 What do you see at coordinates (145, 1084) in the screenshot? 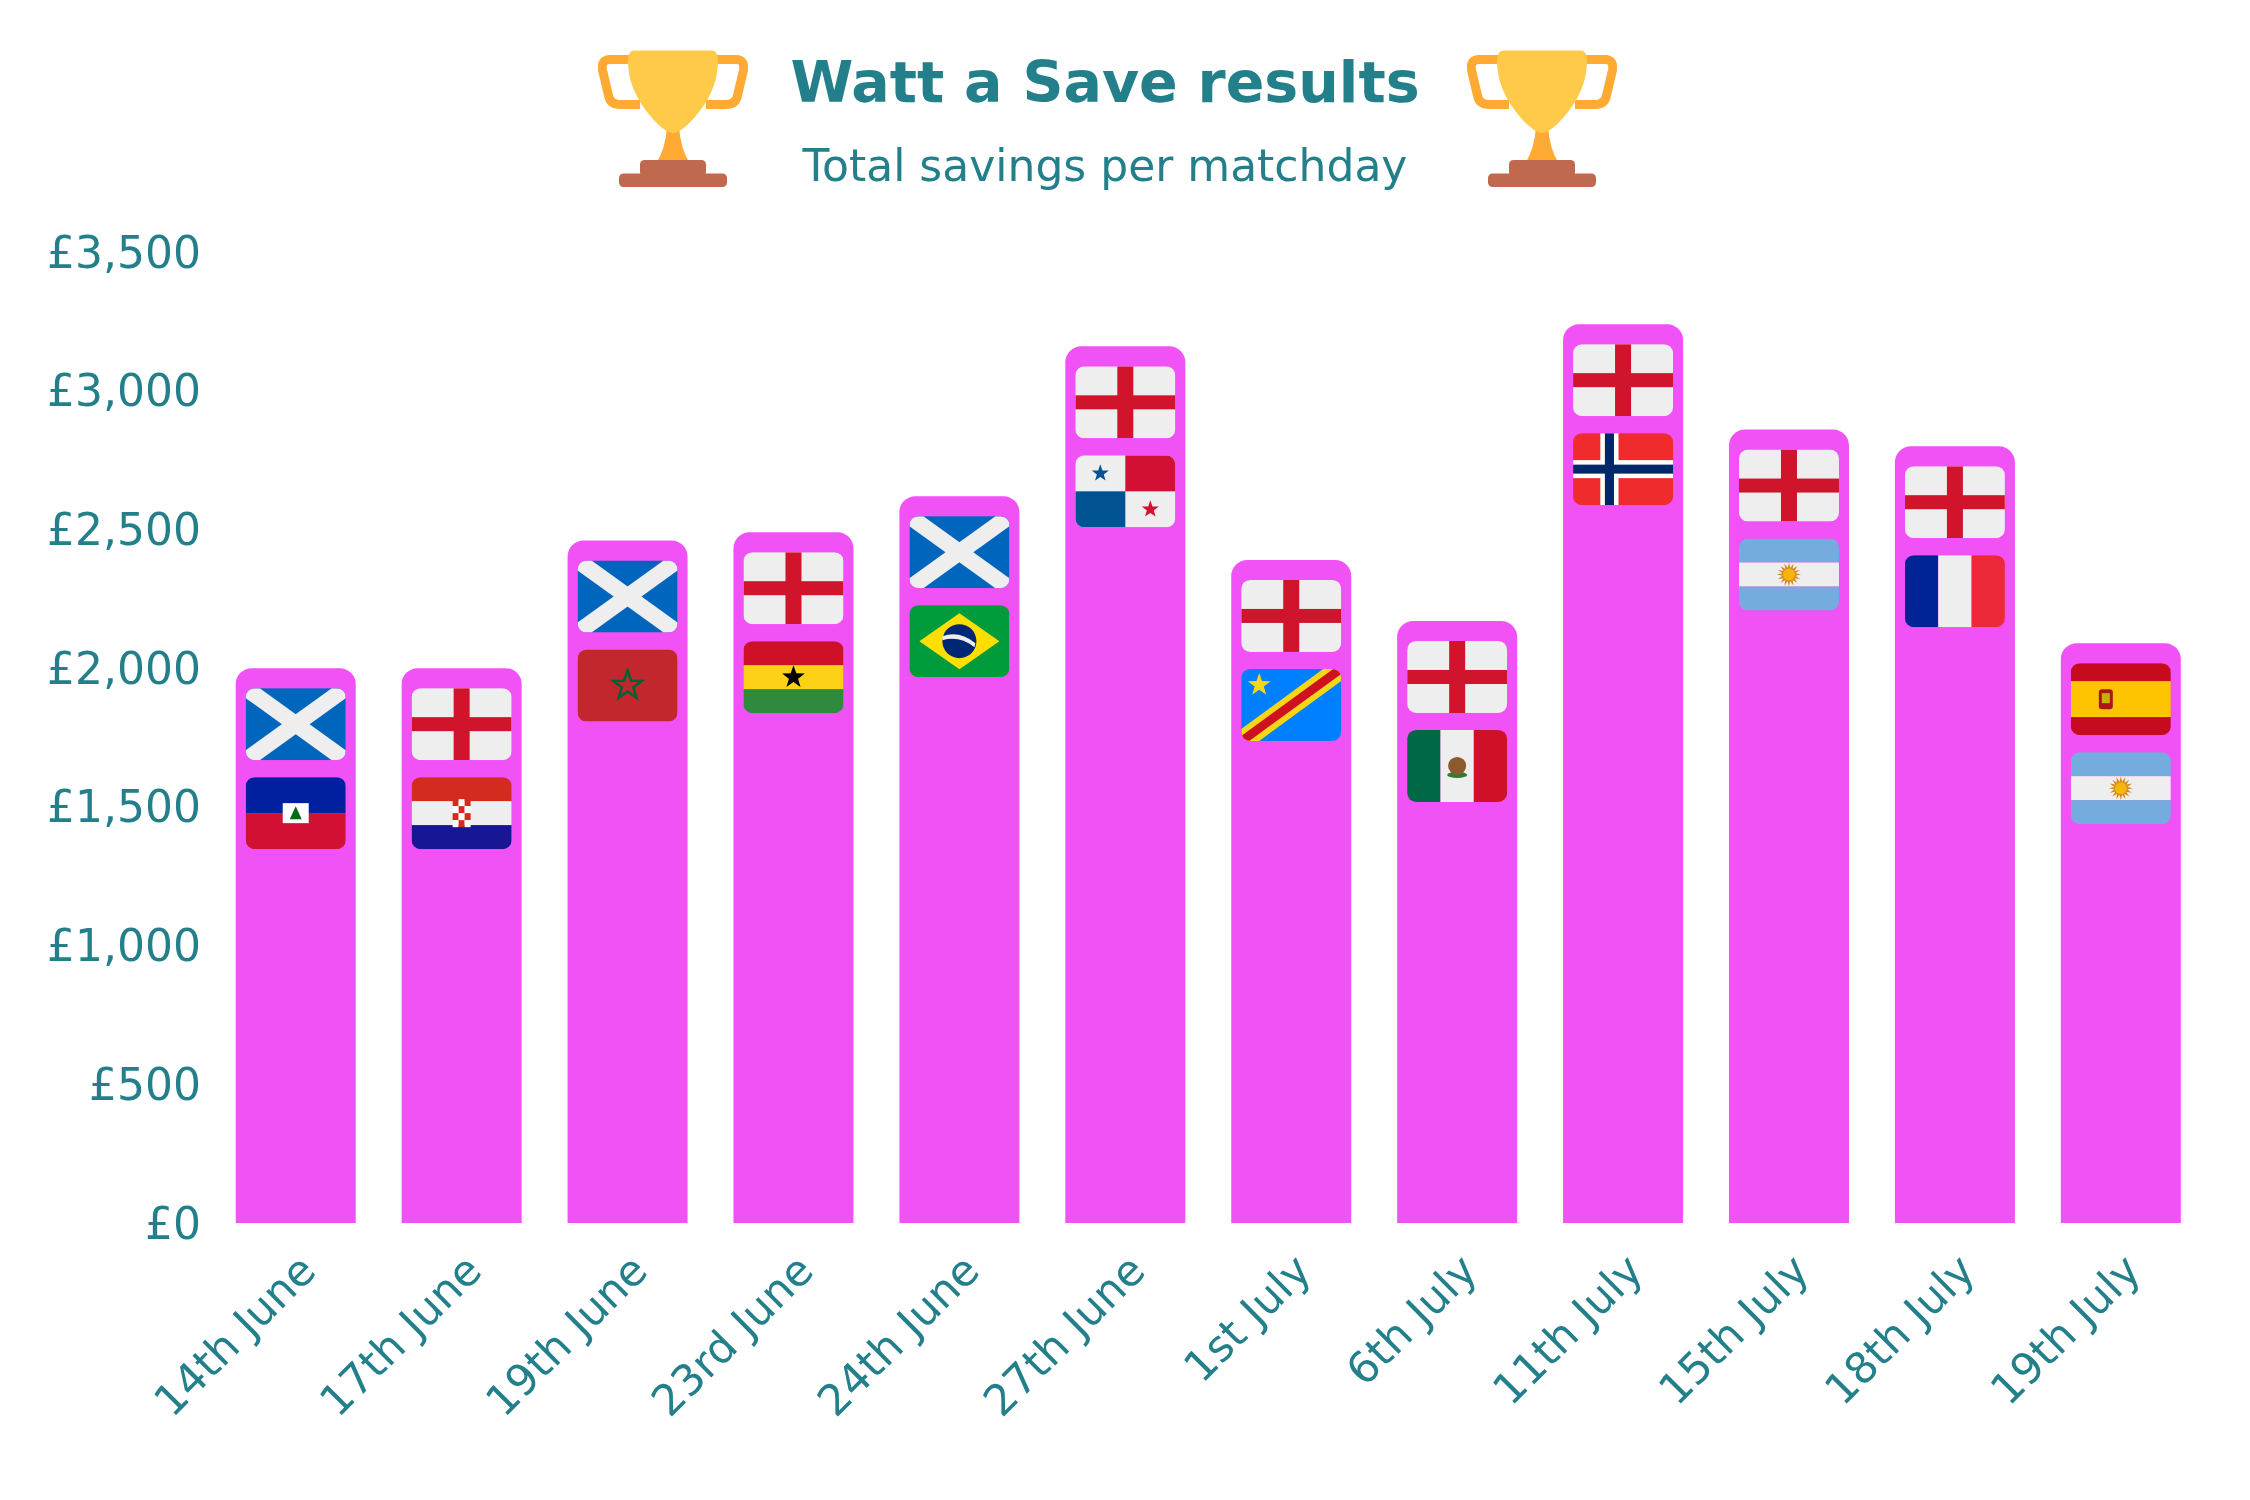
I see `y-tick-label: £500` at bounding box center [145, 1084].